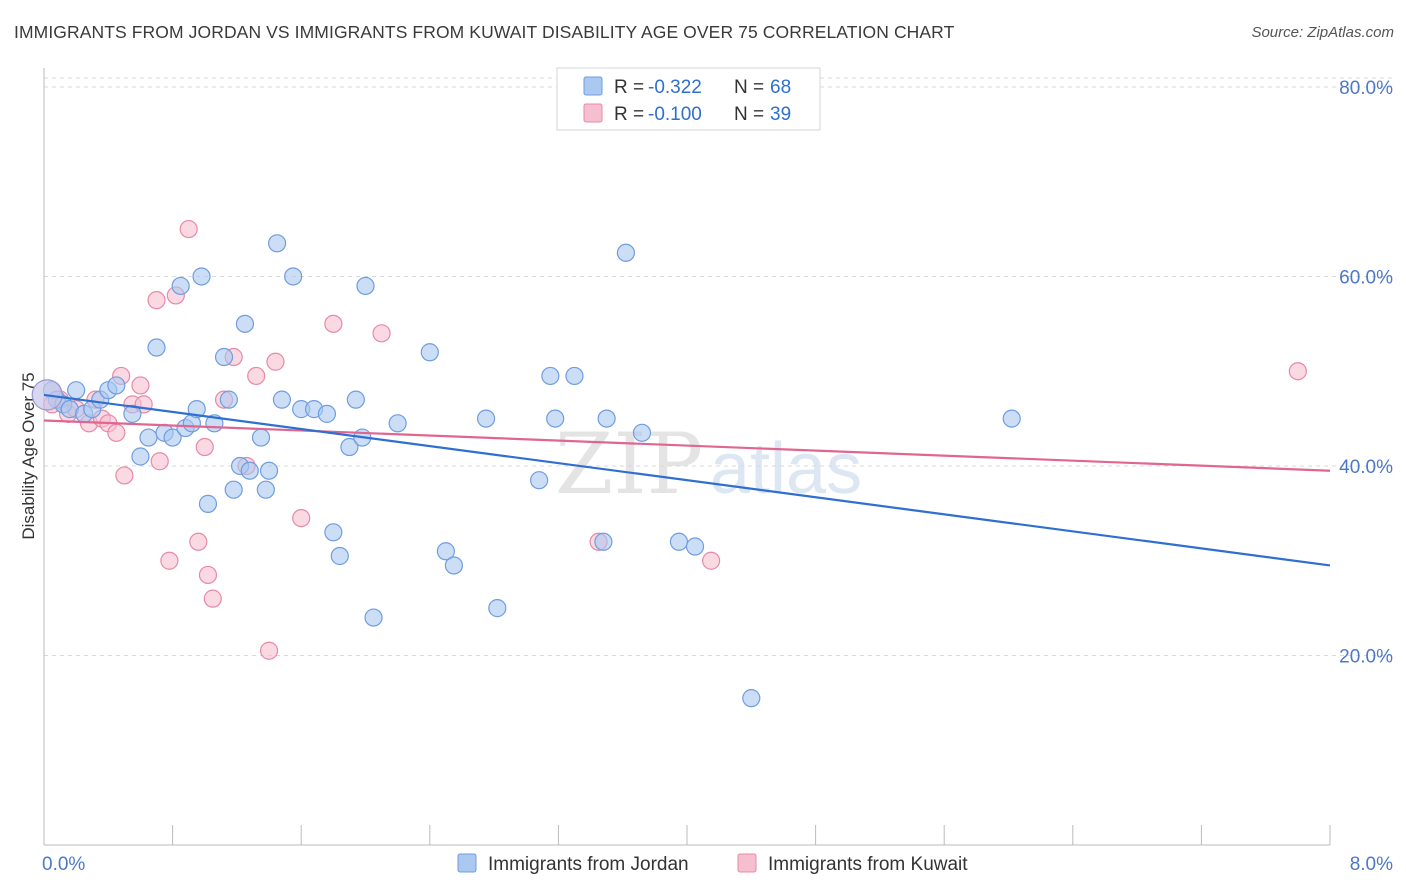 The height and width of the screenshot is (892, 1406). I want to click on x-tick-label-max: 8.0%, so click(1371, 864).